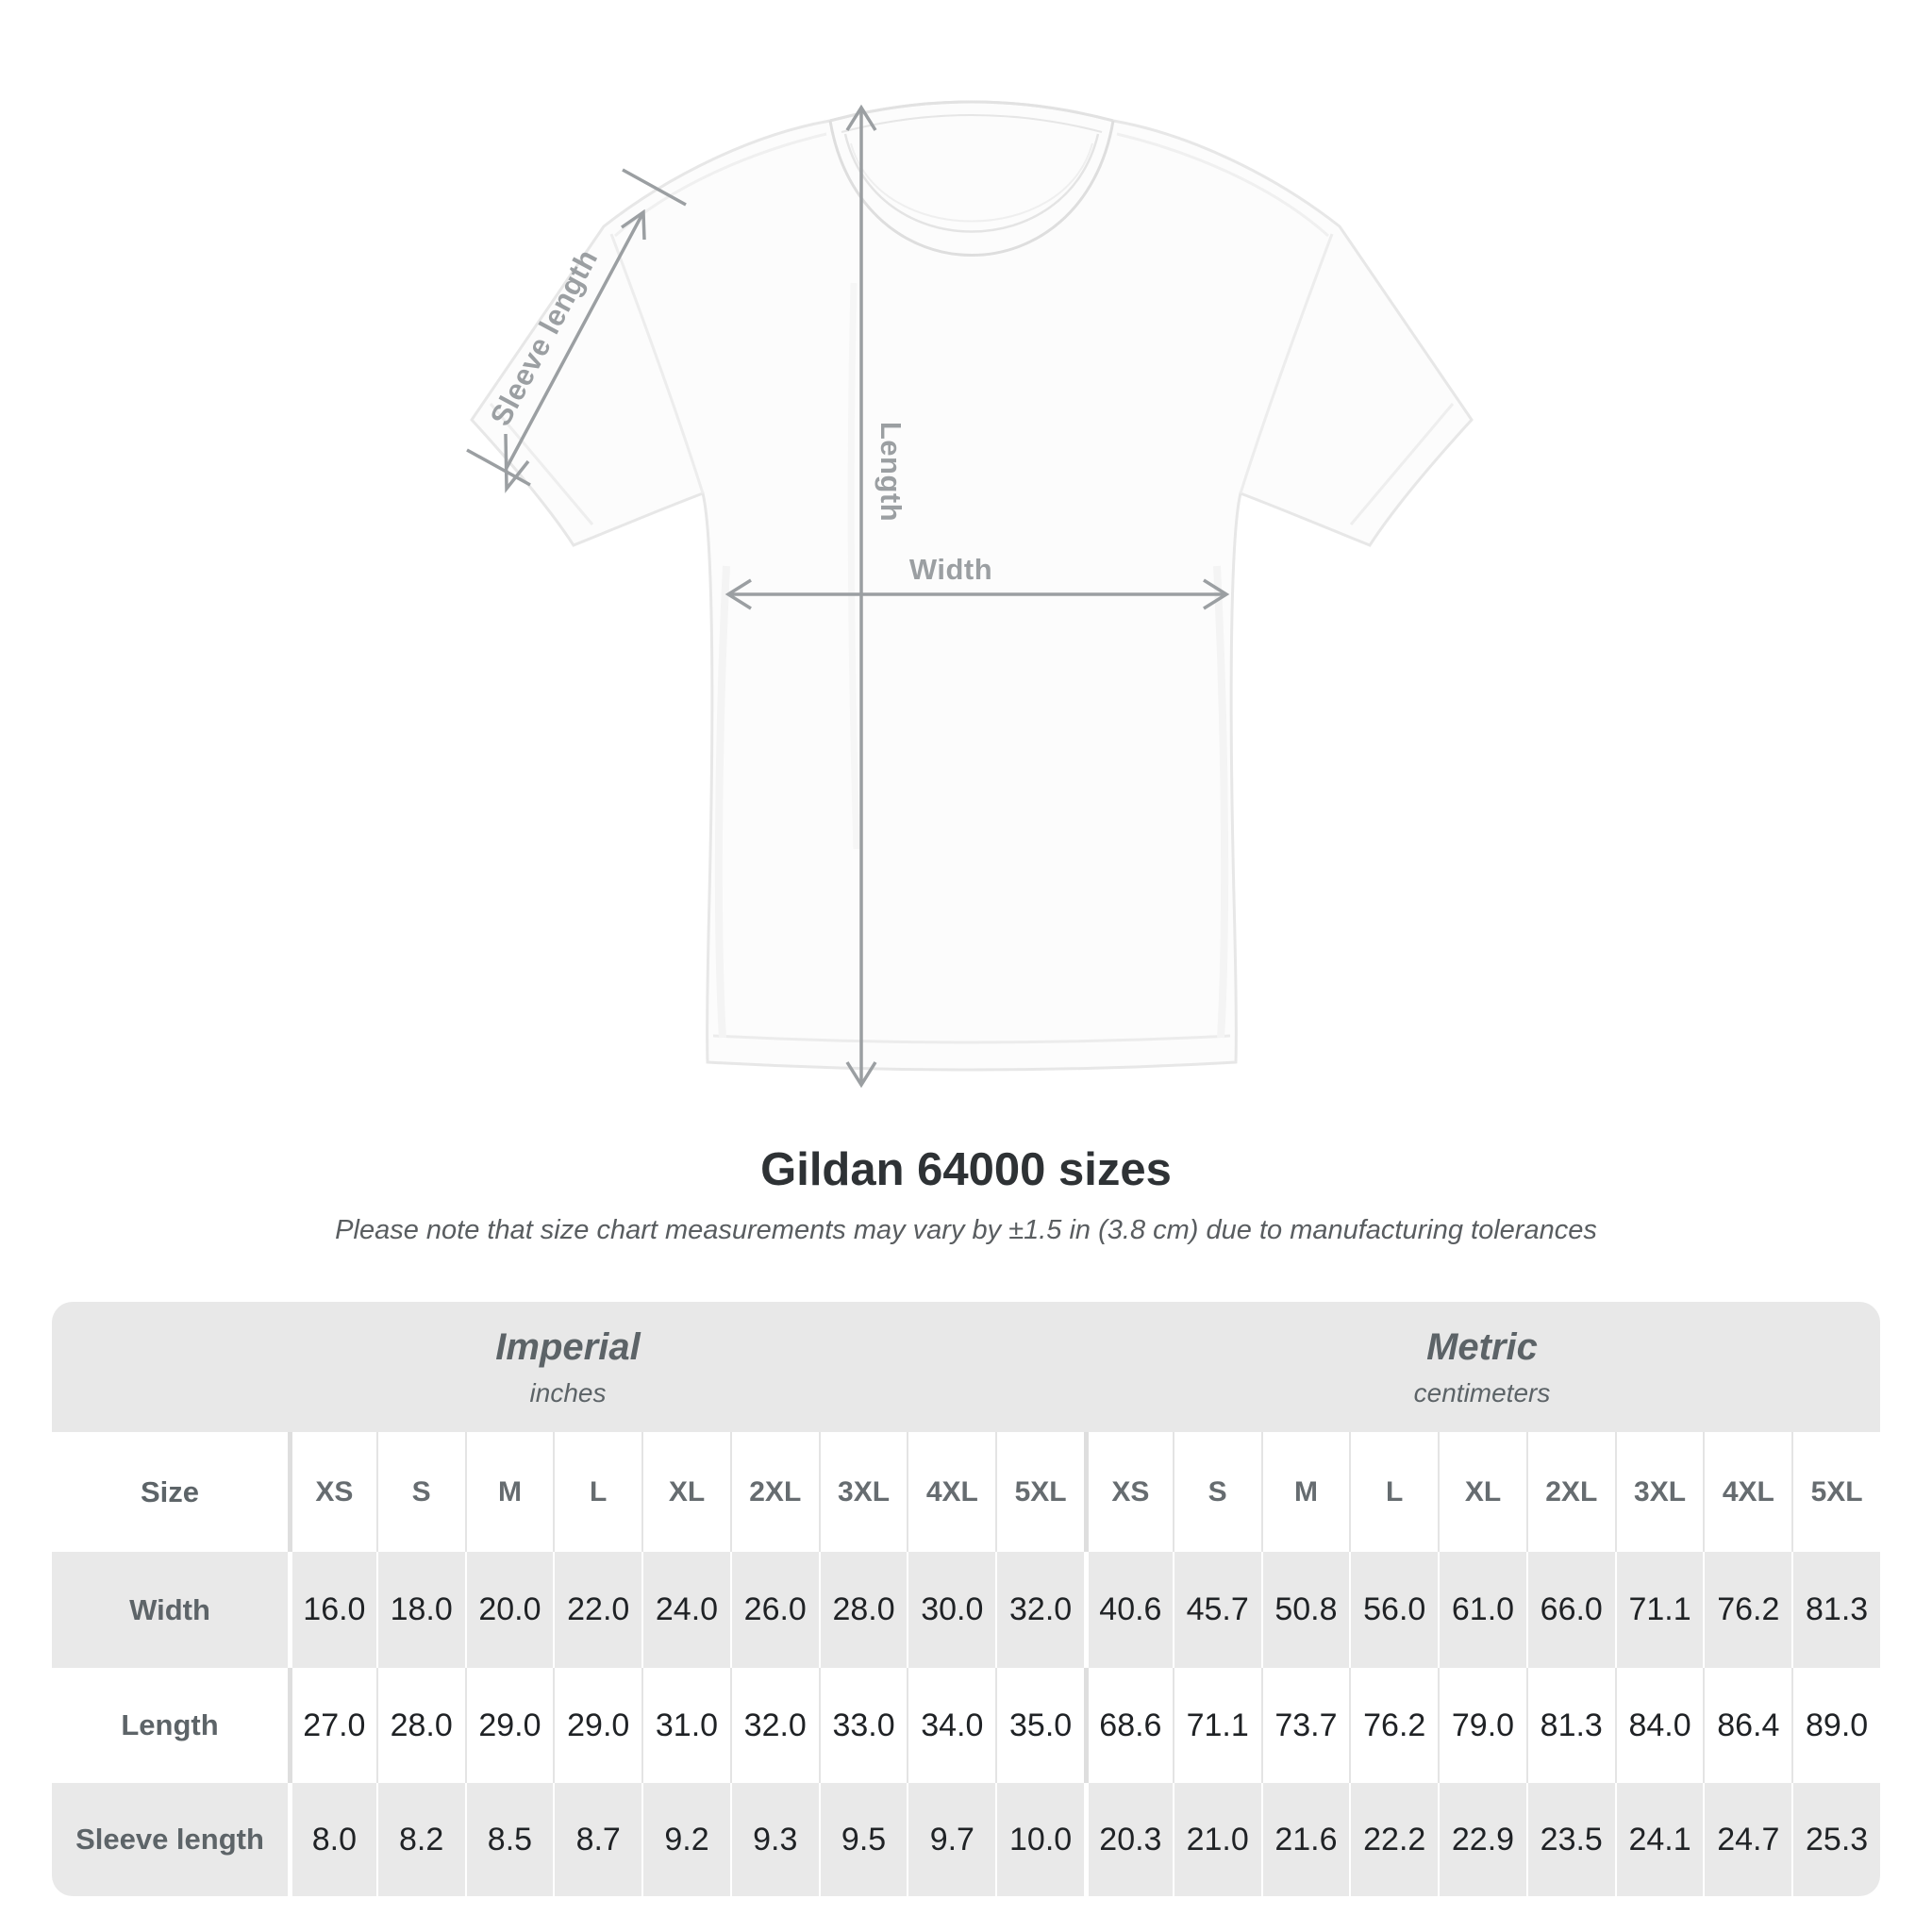 Image resolution: width=1932 pixels, height=1932 pixels. What do you see at coordinates (1305, 1839) in the screenshot?
I see `value-cell: 21.6` at bounding box center [1305, 1839].